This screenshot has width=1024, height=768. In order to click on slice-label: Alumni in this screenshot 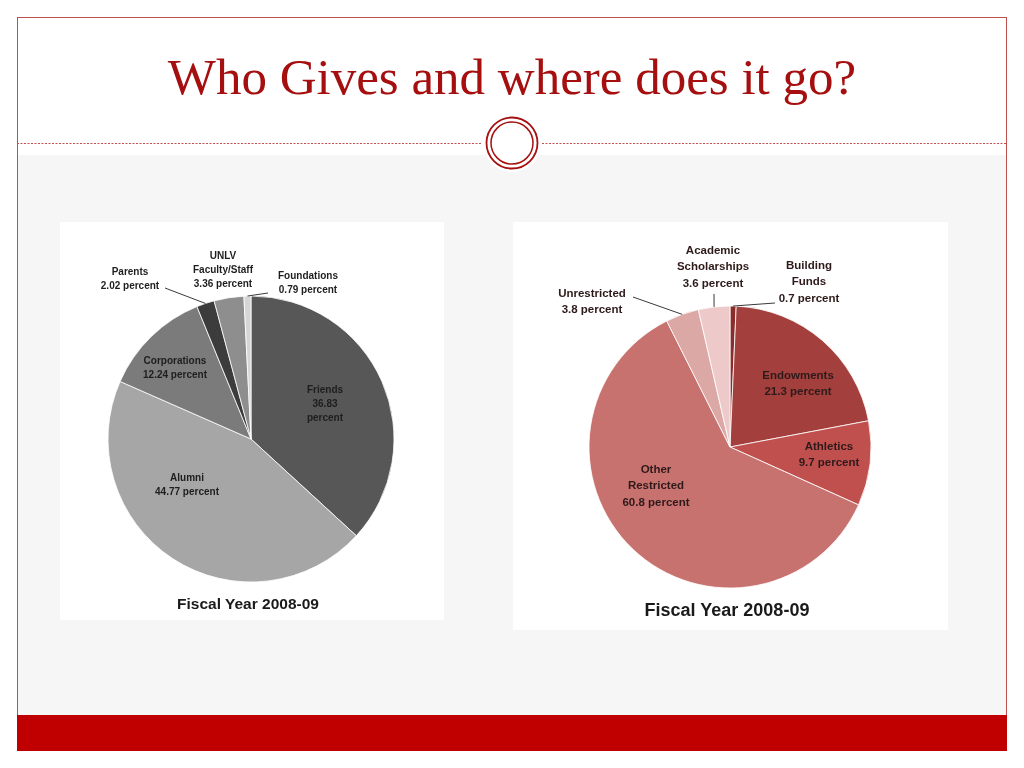, I will do `click(187, 477)`.